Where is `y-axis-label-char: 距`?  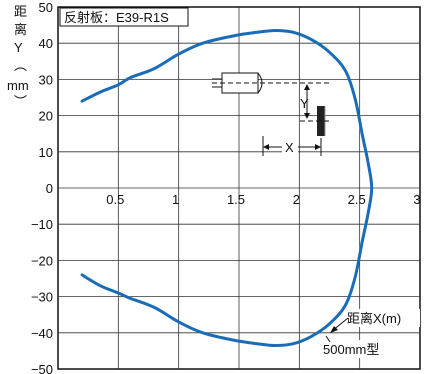
y-axis-label-char: 距 is located at coordinates (20, 11).